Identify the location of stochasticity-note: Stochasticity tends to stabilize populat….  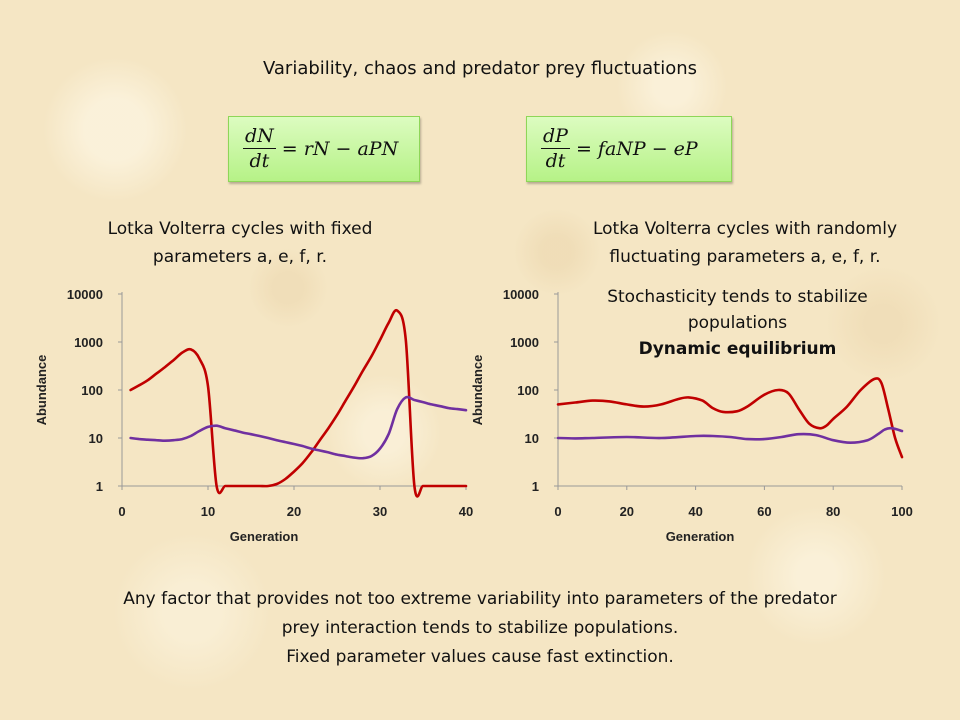
(737, 323).